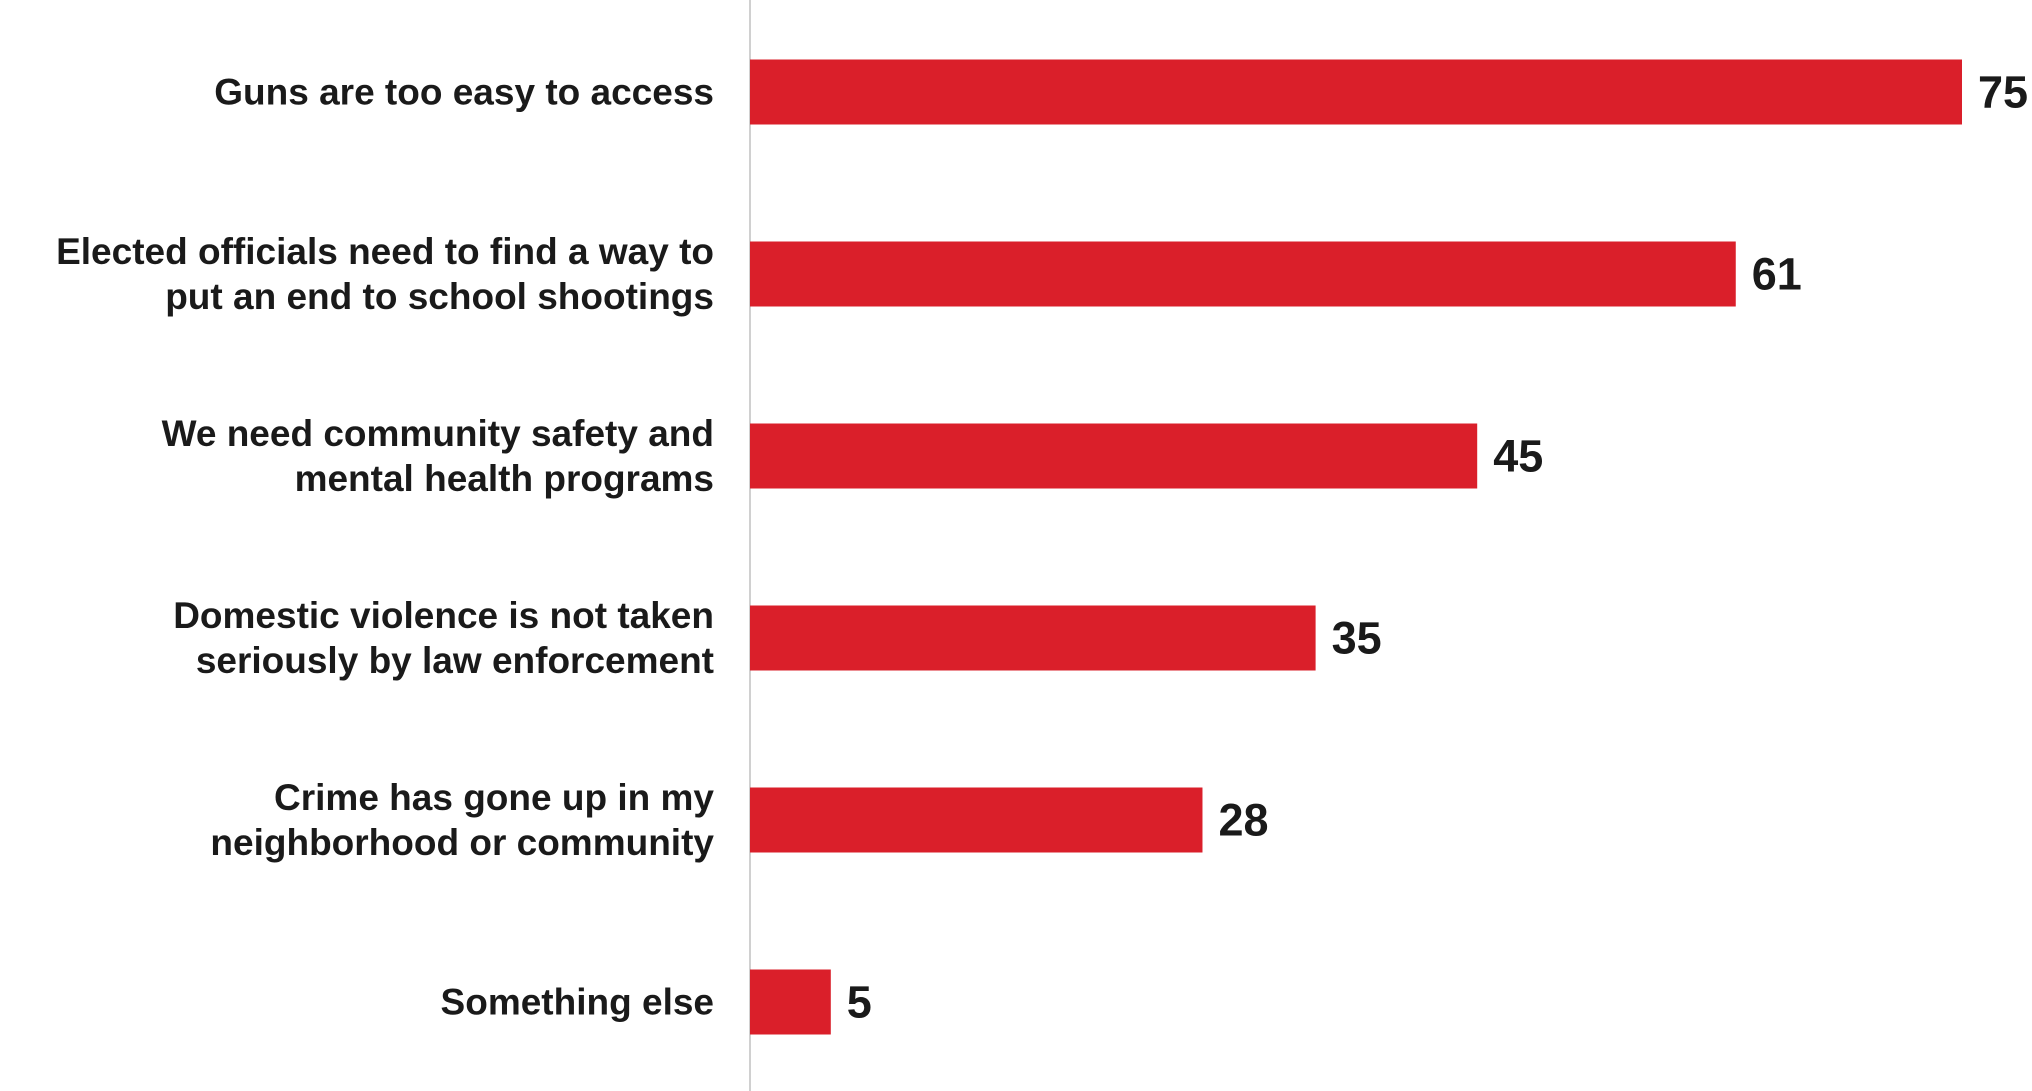 The width and height of the screenshot is (2032, 1091). Describe the element at coordinates (1357, 638) in the screenshot. I see `value-label-3: 35` at that location.